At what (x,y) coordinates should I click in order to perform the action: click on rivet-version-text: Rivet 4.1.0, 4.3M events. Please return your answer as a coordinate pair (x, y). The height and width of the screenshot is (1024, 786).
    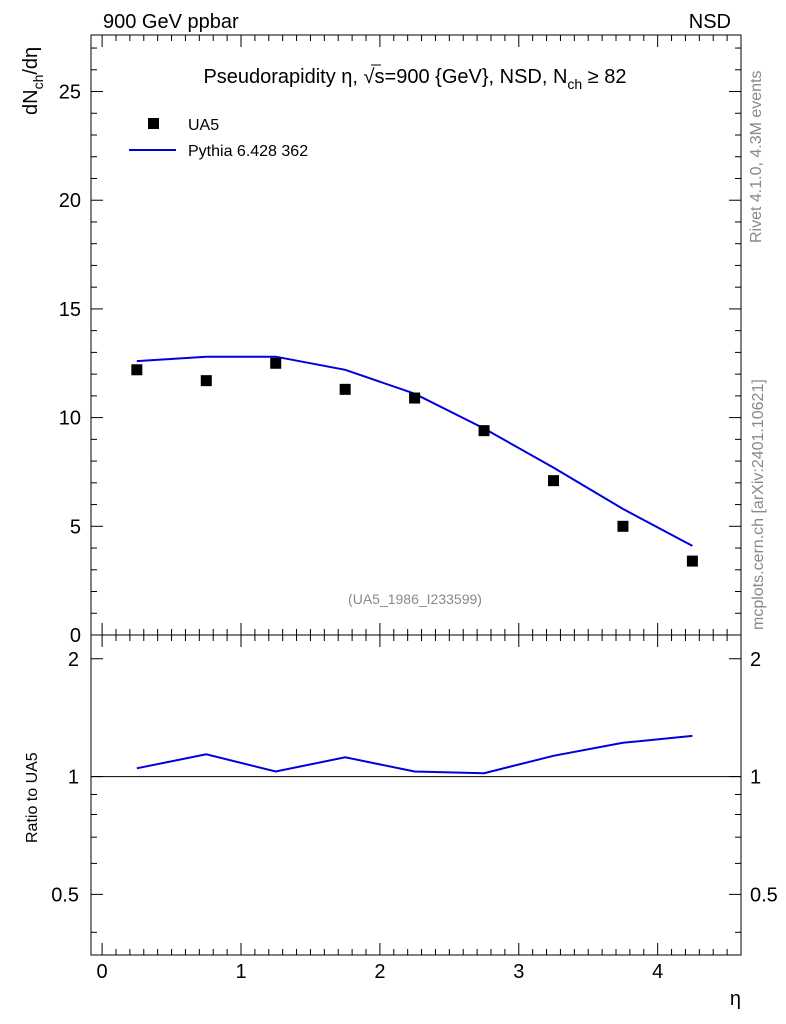
    Looking at the image, I should click on (756, 156).